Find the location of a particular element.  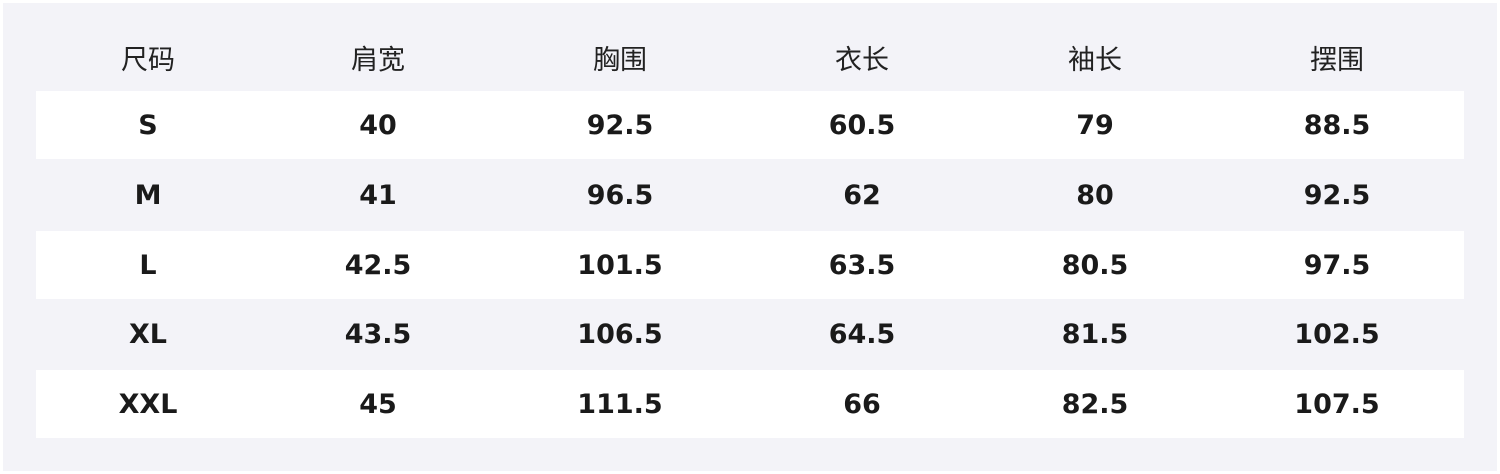

table-row: XL 43.5 106.5 64.5 81.5 102.5 is located at coordinates (750, 334).